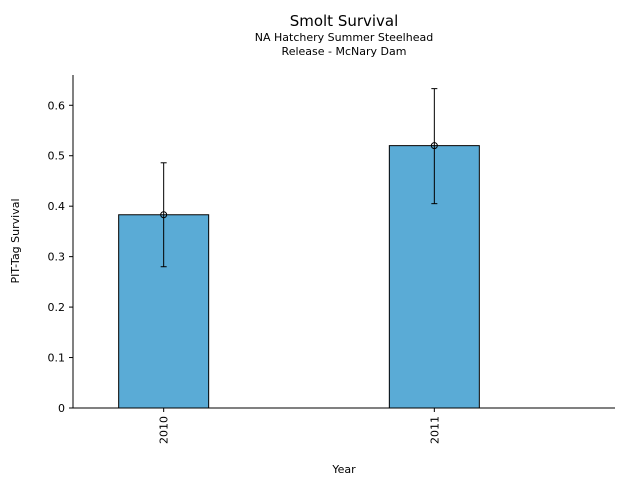  I want to click on y-tick-label: 0.4, so click(57, 206).